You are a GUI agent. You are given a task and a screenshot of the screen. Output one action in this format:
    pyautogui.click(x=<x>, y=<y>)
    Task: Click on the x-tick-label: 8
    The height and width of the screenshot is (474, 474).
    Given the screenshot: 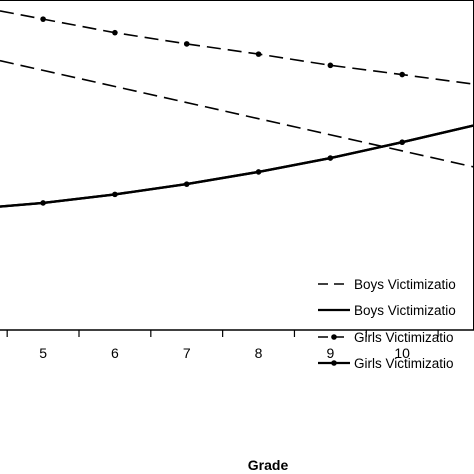 What is the action you would take?
    pyautogui.click(x=259, y=353)
    